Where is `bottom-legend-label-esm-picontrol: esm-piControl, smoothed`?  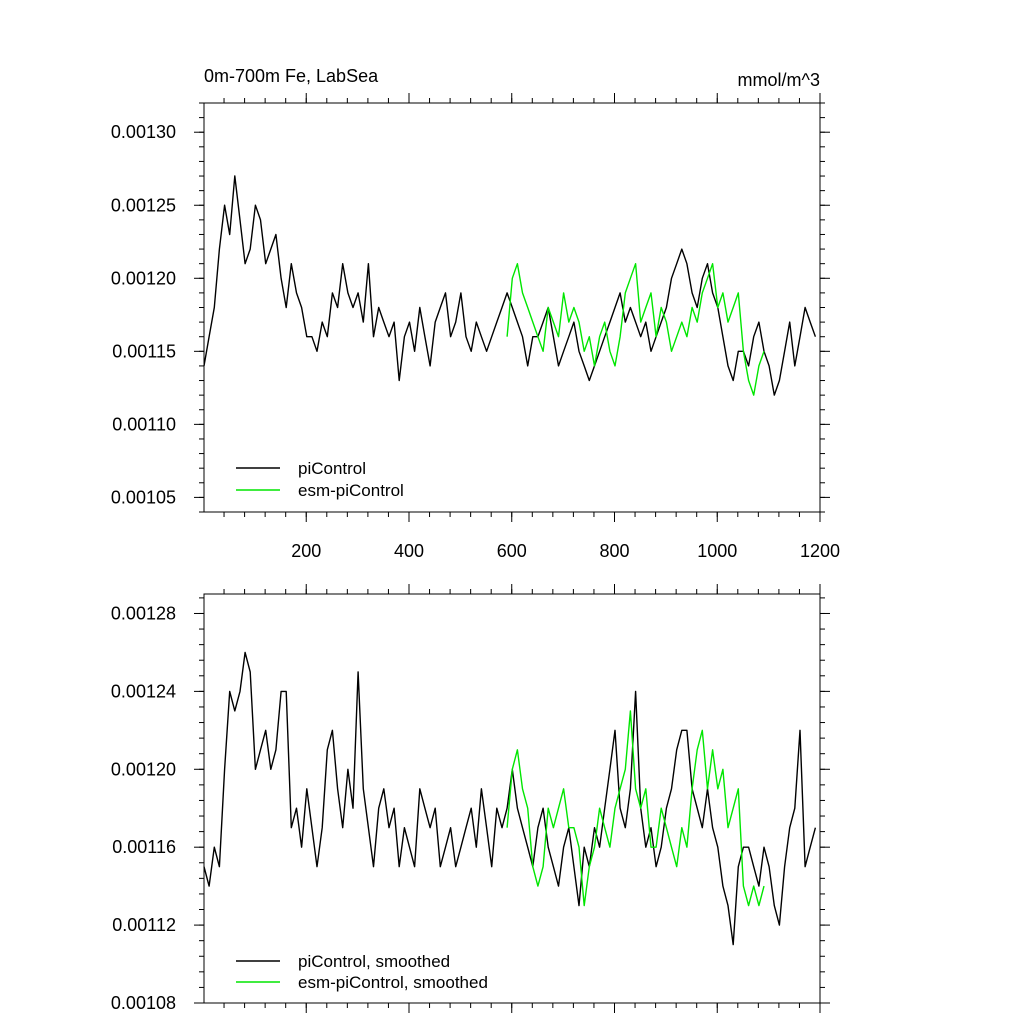
bottom-legend-label-esm-picontrol: esm-piControl, smoothed is located at coordinates (393, 982).